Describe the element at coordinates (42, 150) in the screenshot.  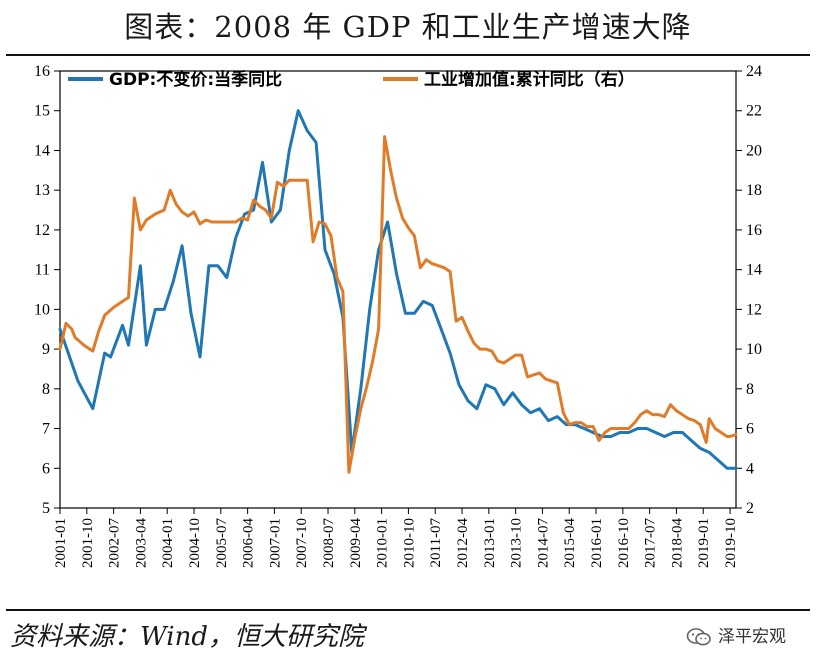
I see `left-y-tick-label: 14` at that location.